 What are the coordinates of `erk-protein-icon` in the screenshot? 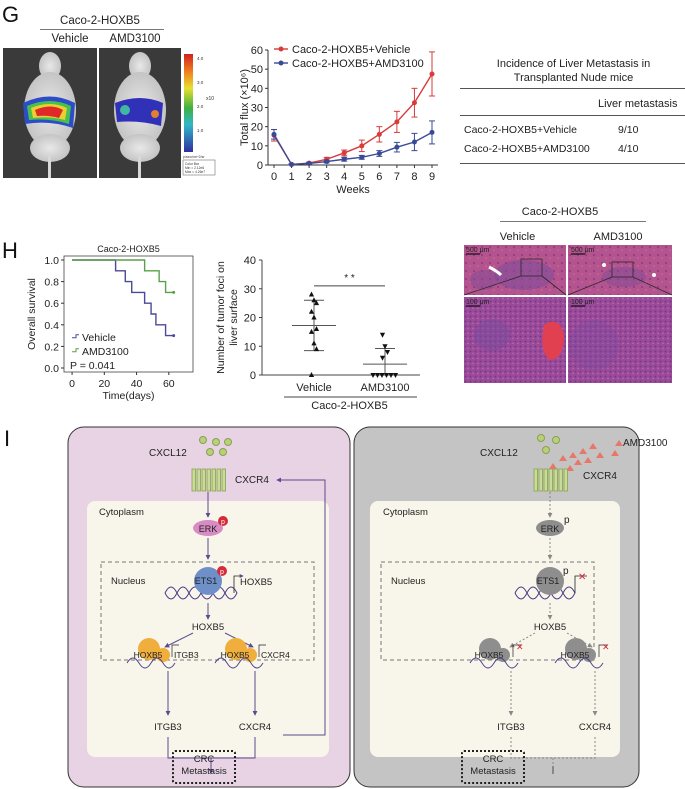 It's located at (208, 528).